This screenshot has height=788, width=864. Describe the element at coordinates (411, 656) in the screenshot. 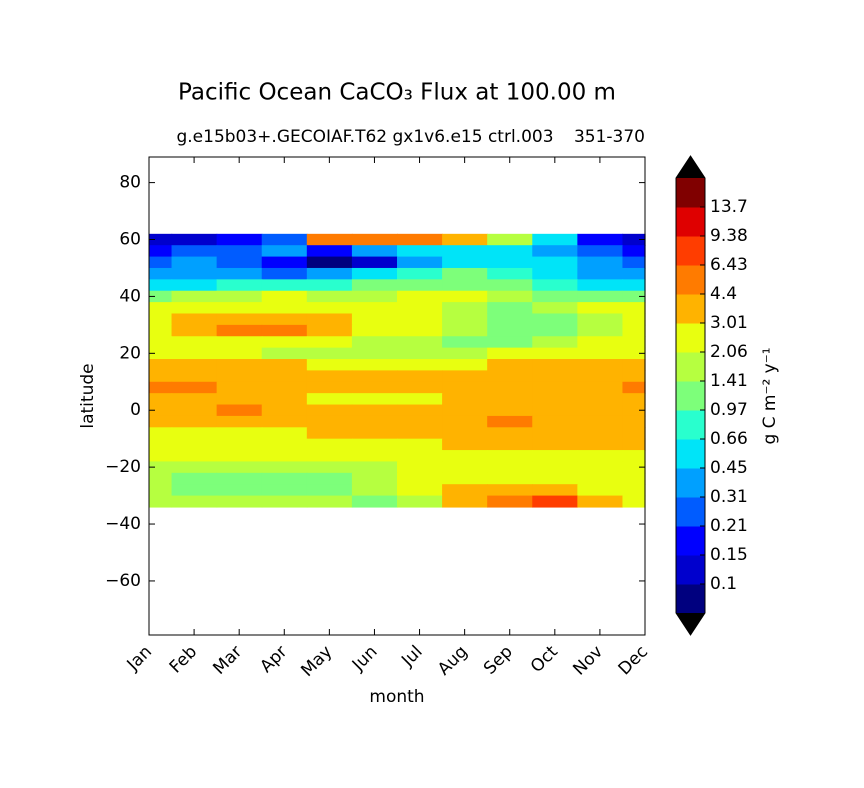

I see `x-tick-label: Jul` at that location.